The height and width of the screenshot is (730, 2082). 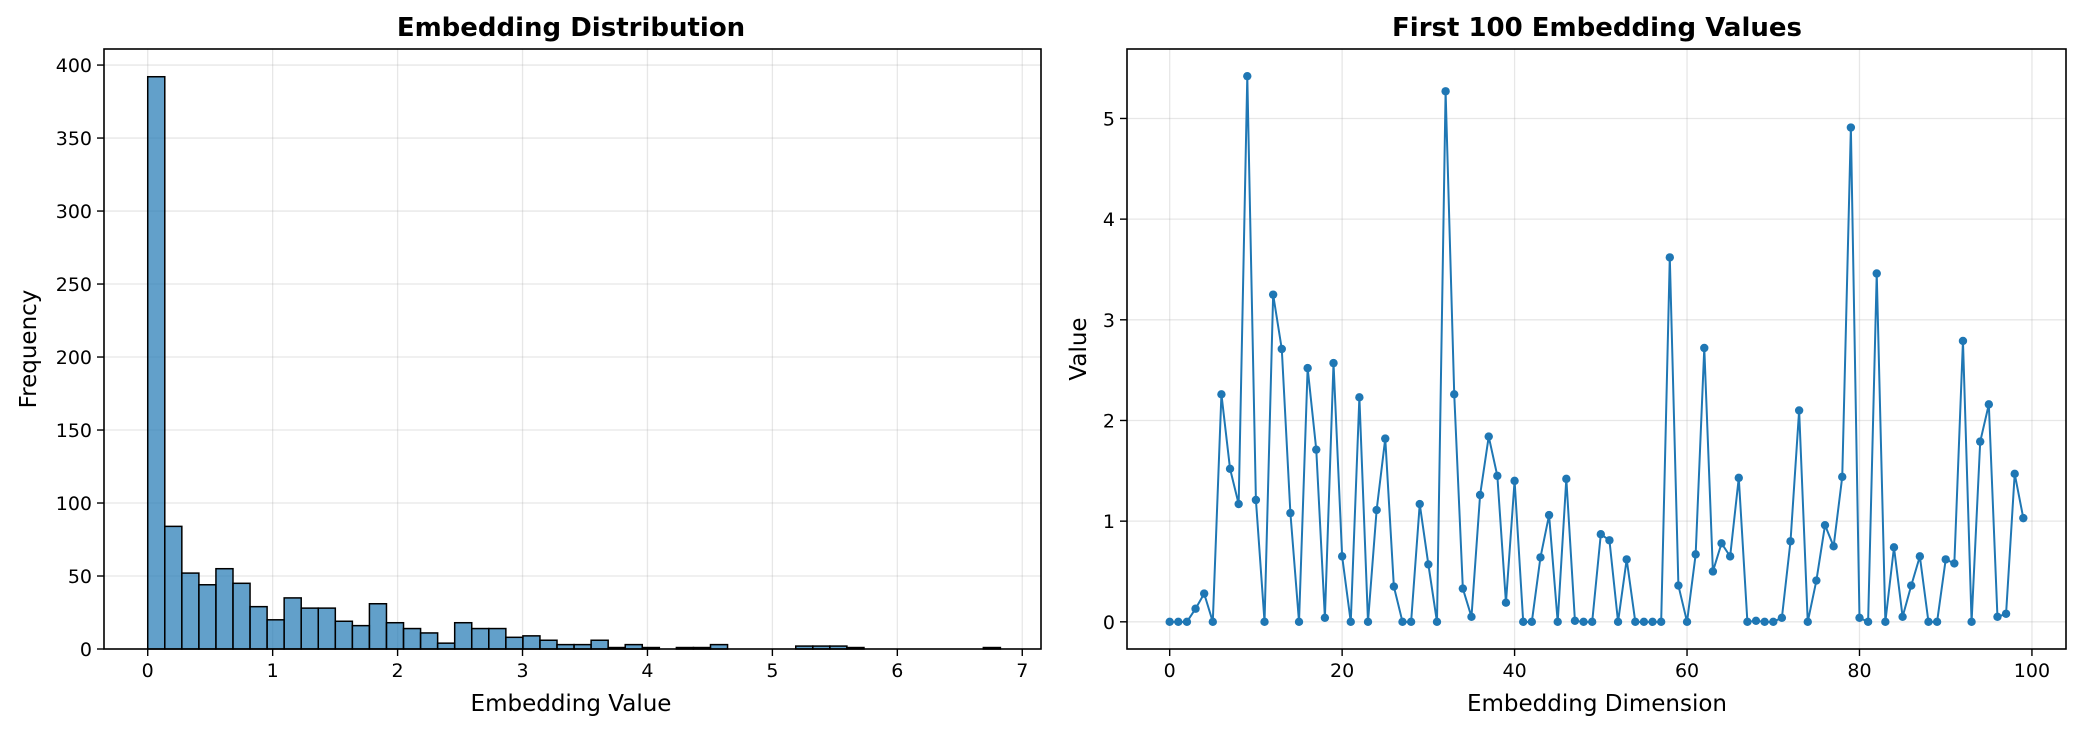 I want to click on line-y-tick-label: 2, so click(x=1109, y=421).